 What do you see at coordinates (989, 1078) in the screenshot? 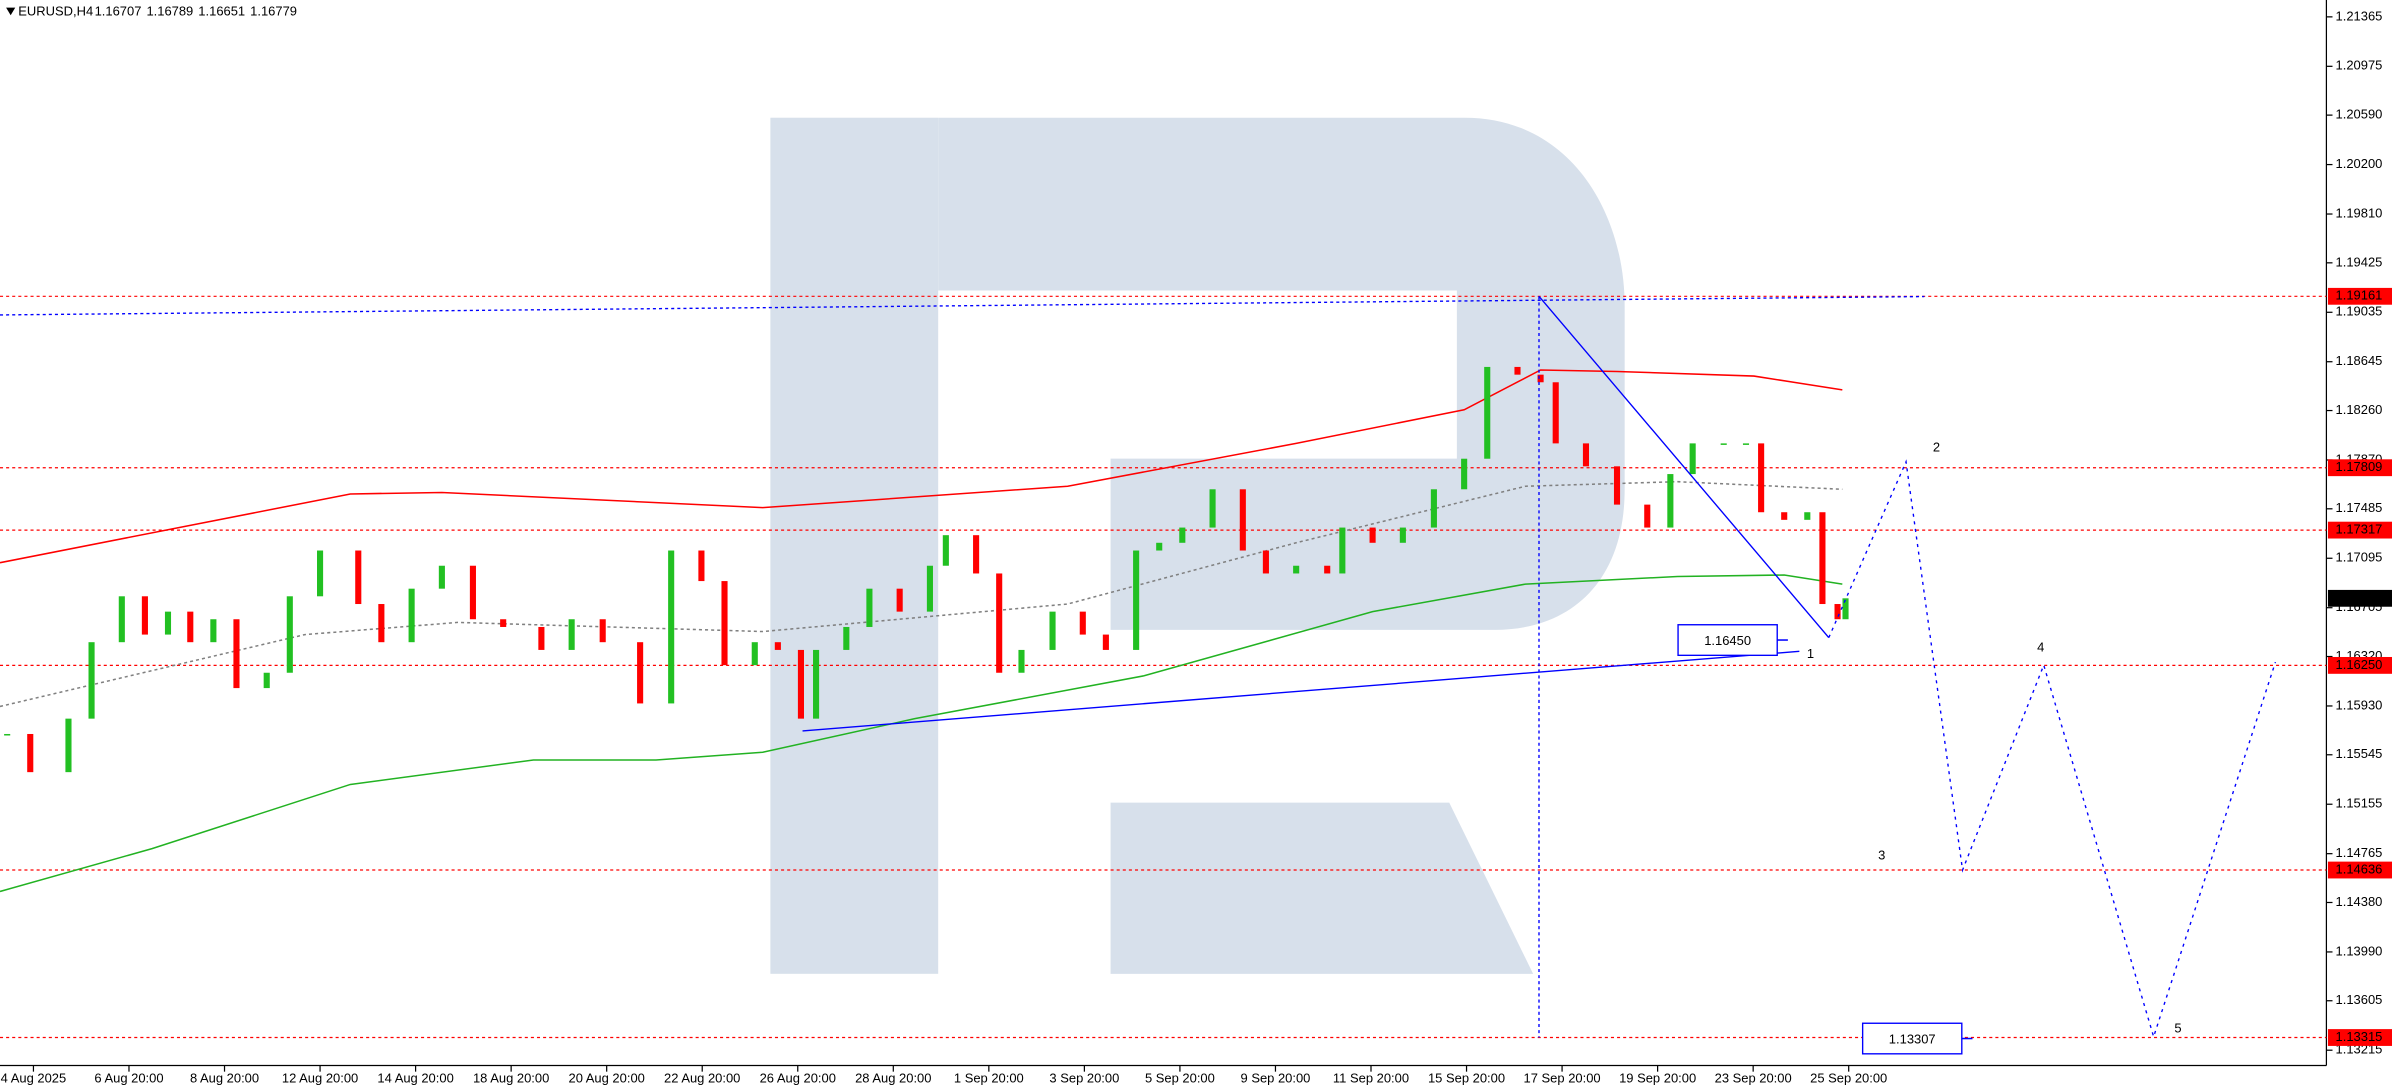
I see `x-tick-label: 1 Sep 20:00` at bounding box center [989, 1078].